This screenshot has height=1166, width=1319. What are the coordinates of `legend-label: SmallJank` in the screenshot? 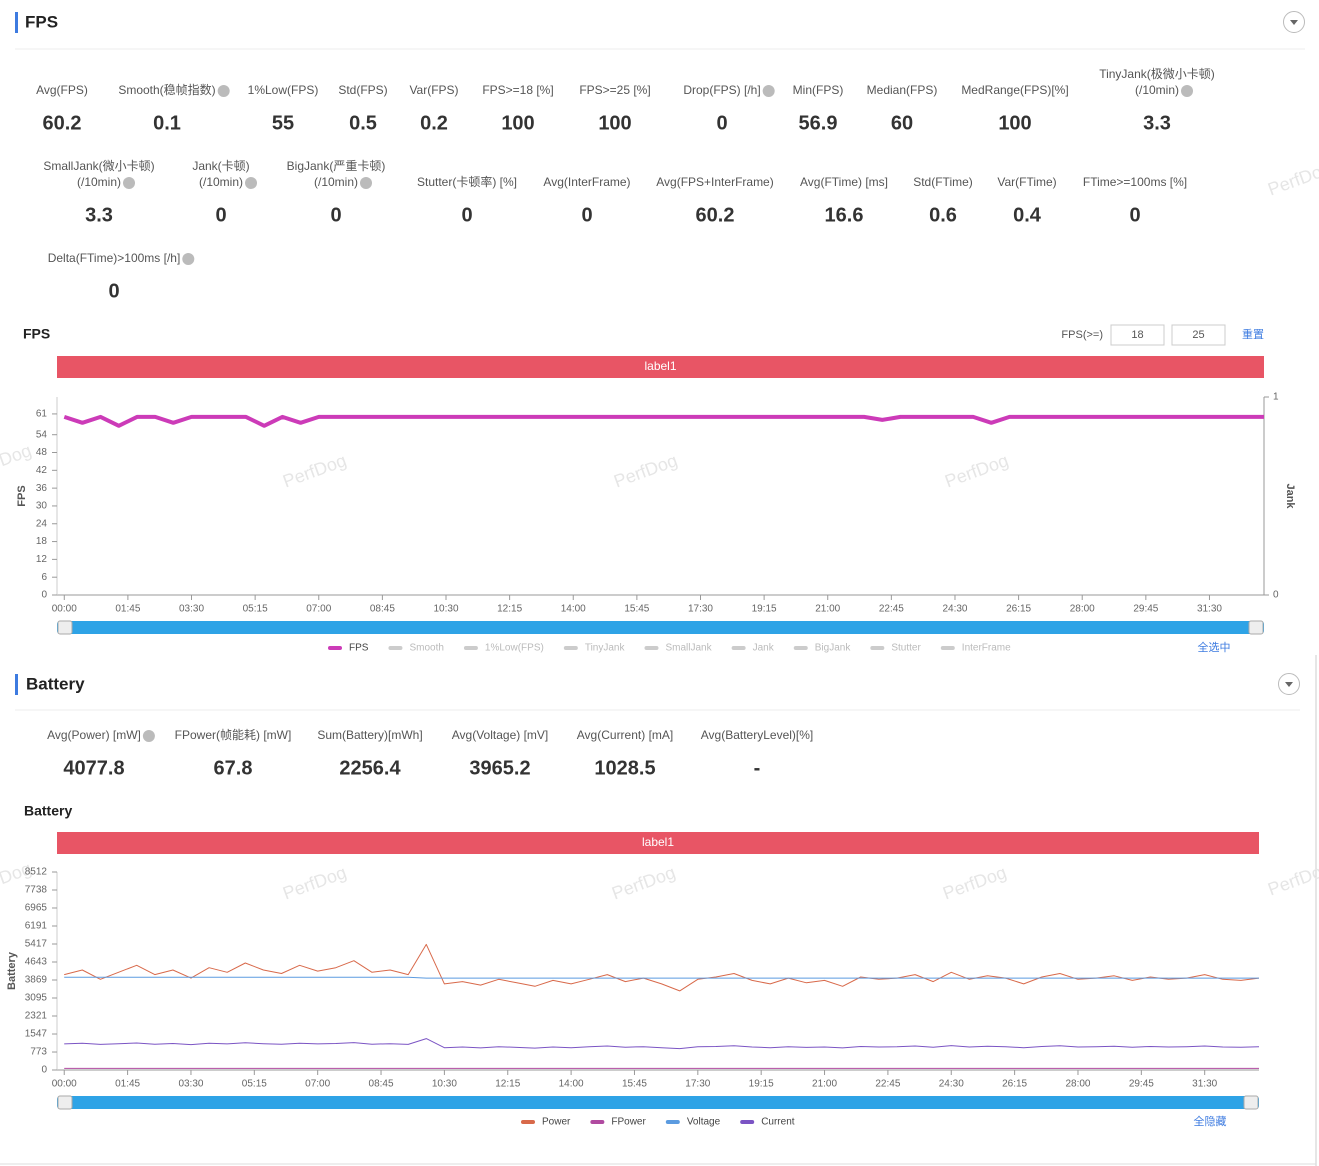 It's located at (688, 648).